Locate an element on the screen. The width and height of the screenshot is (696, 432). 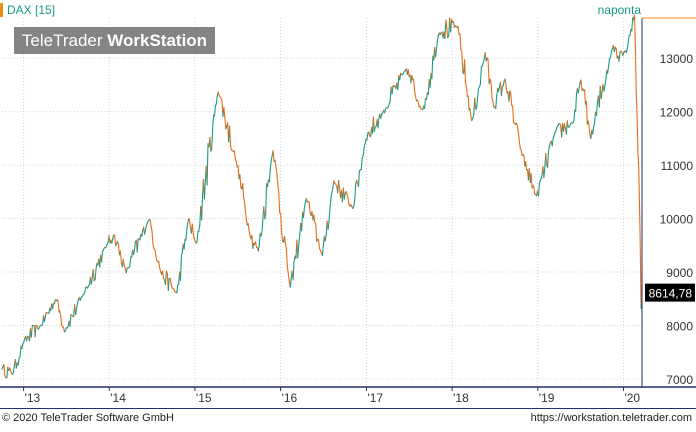
y-tick-label: 8000 is located at coordinates (679, 327).